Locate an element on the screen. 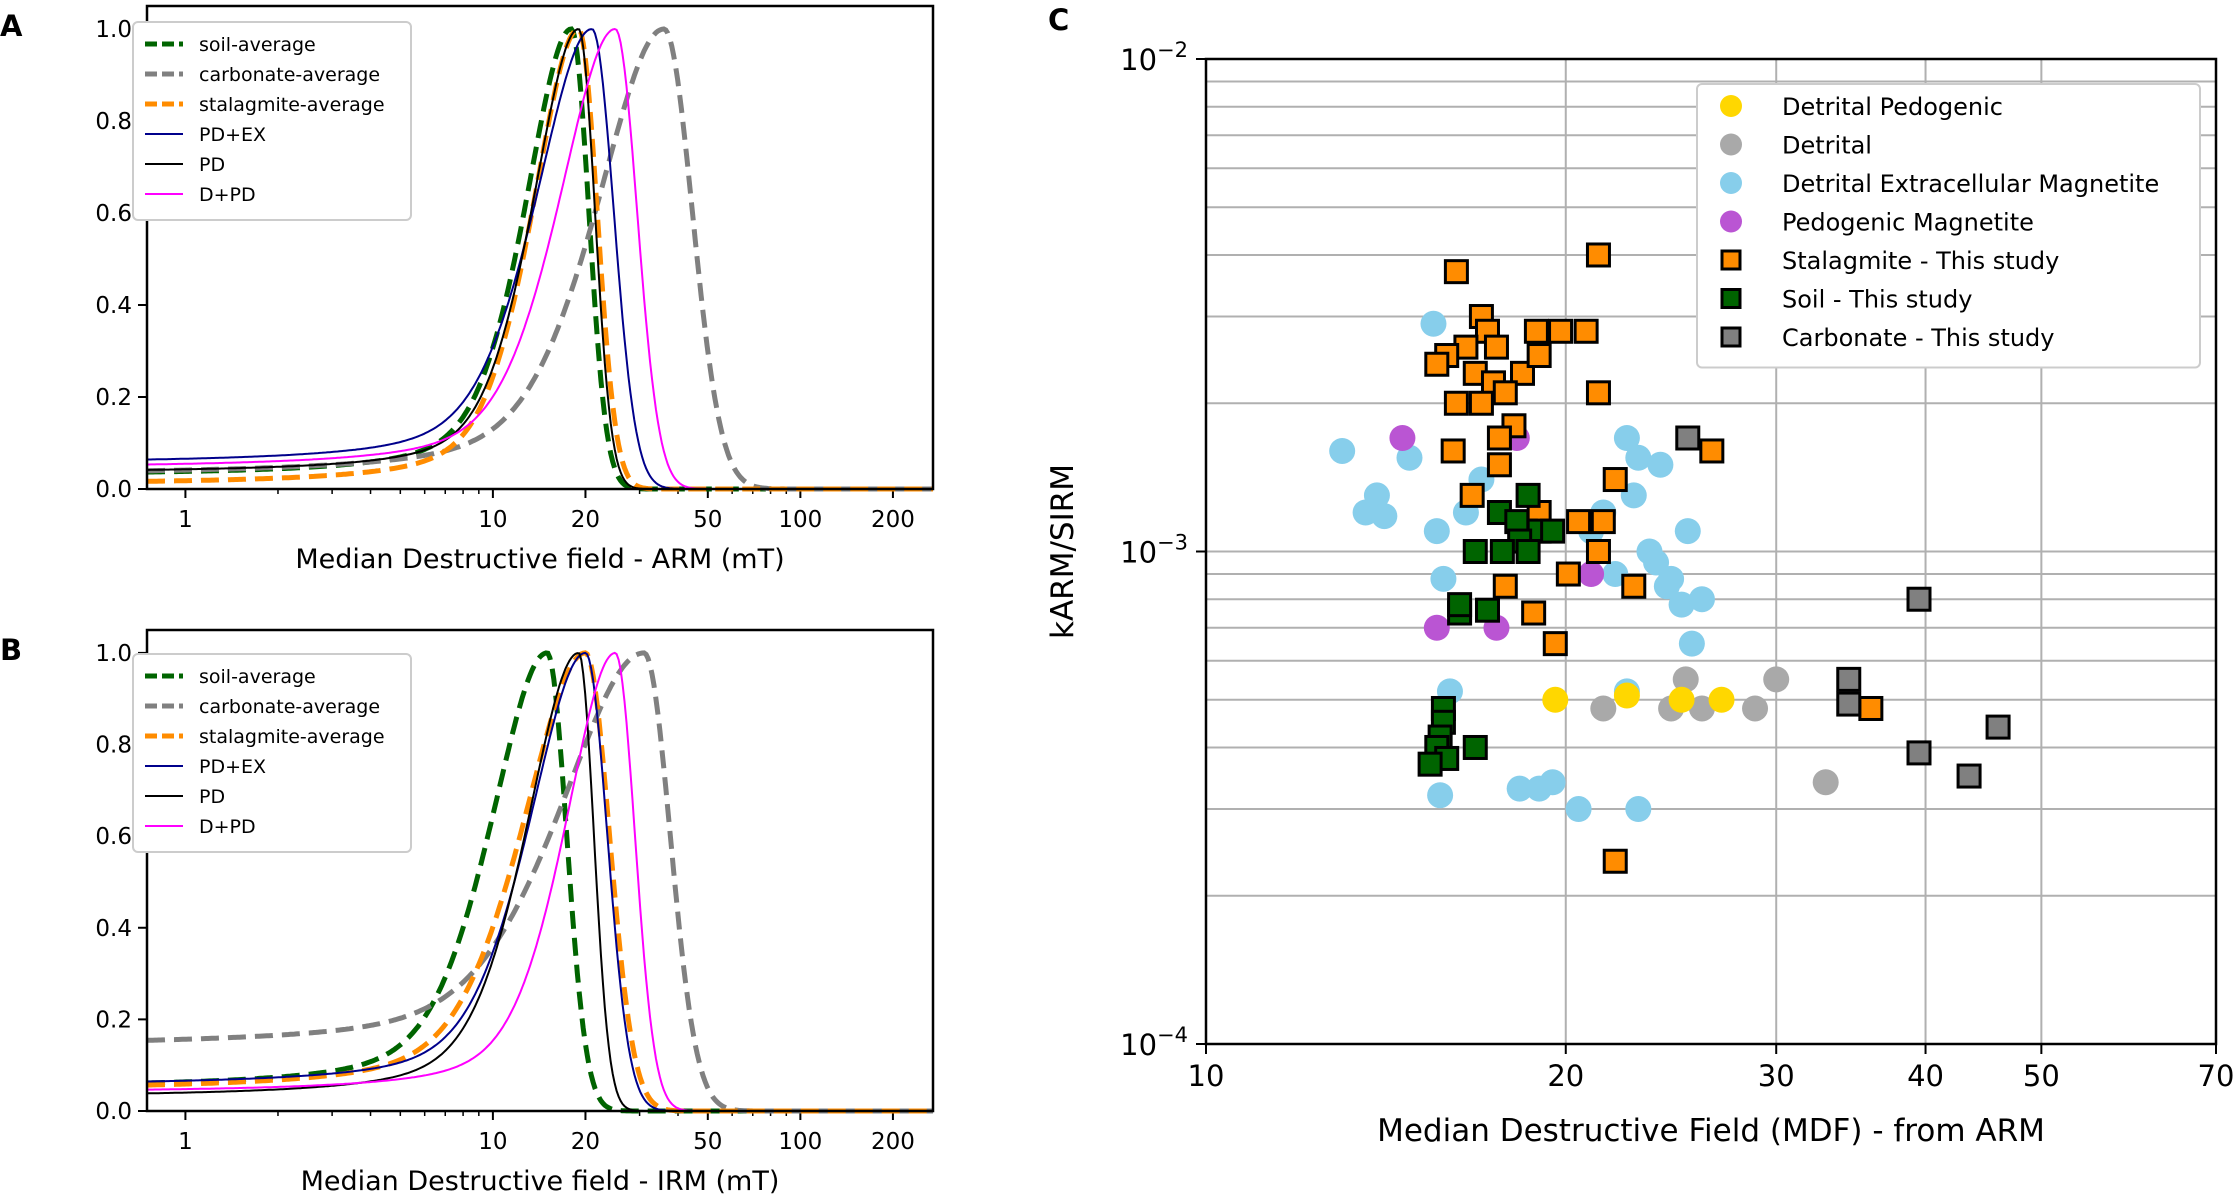 Image resolution: width=2239 pixels, height=1201 pixels. y-tick-label: 10⁻⁴ is located at coordinates (1154, 1042).